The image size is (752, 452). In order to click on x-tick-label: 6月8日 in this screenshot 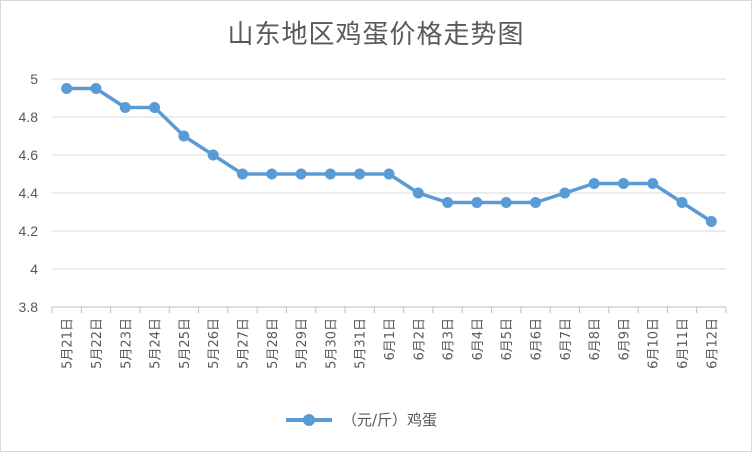, I will do `click(595, 339)`.